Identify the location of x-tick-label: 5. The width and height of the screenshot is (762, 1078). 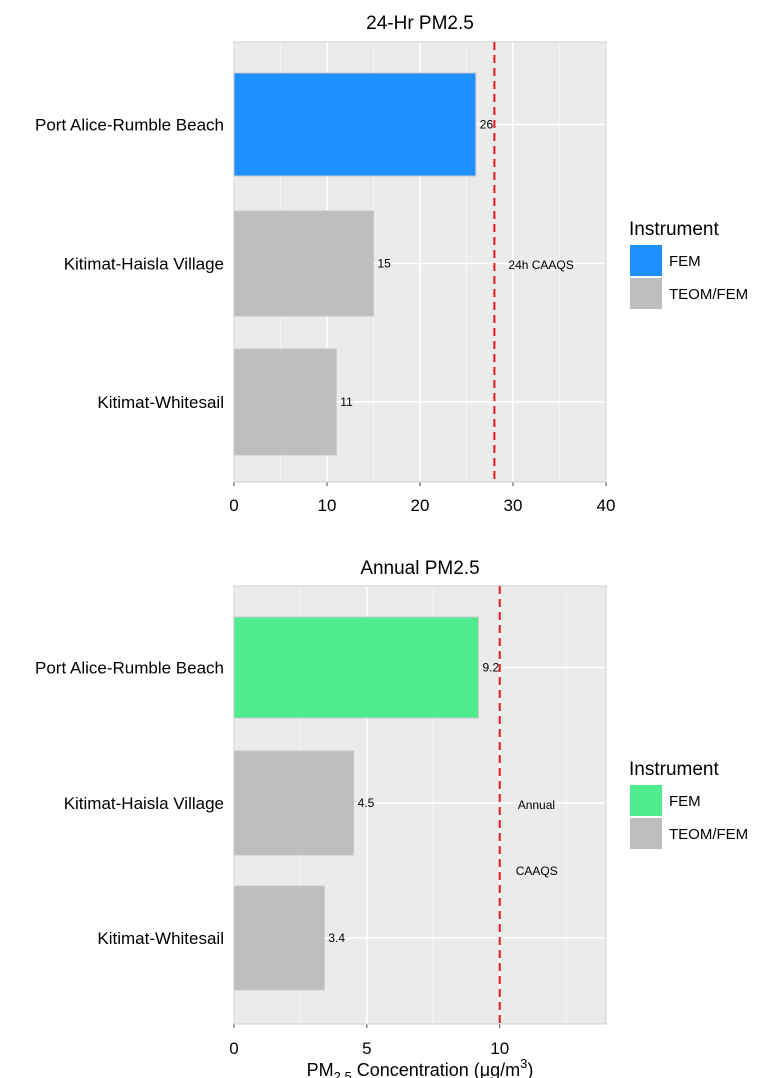
(366, 1048).